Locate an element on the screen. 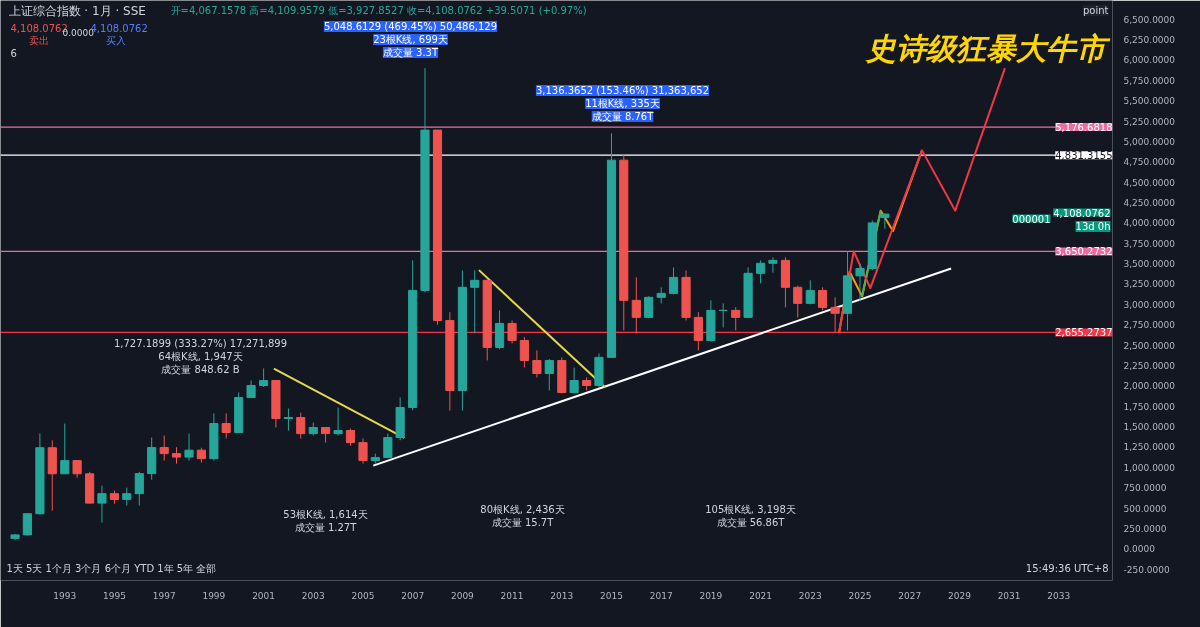 The image size is (1200, 627). annotation: 6 is located at coordinates (13, 53).